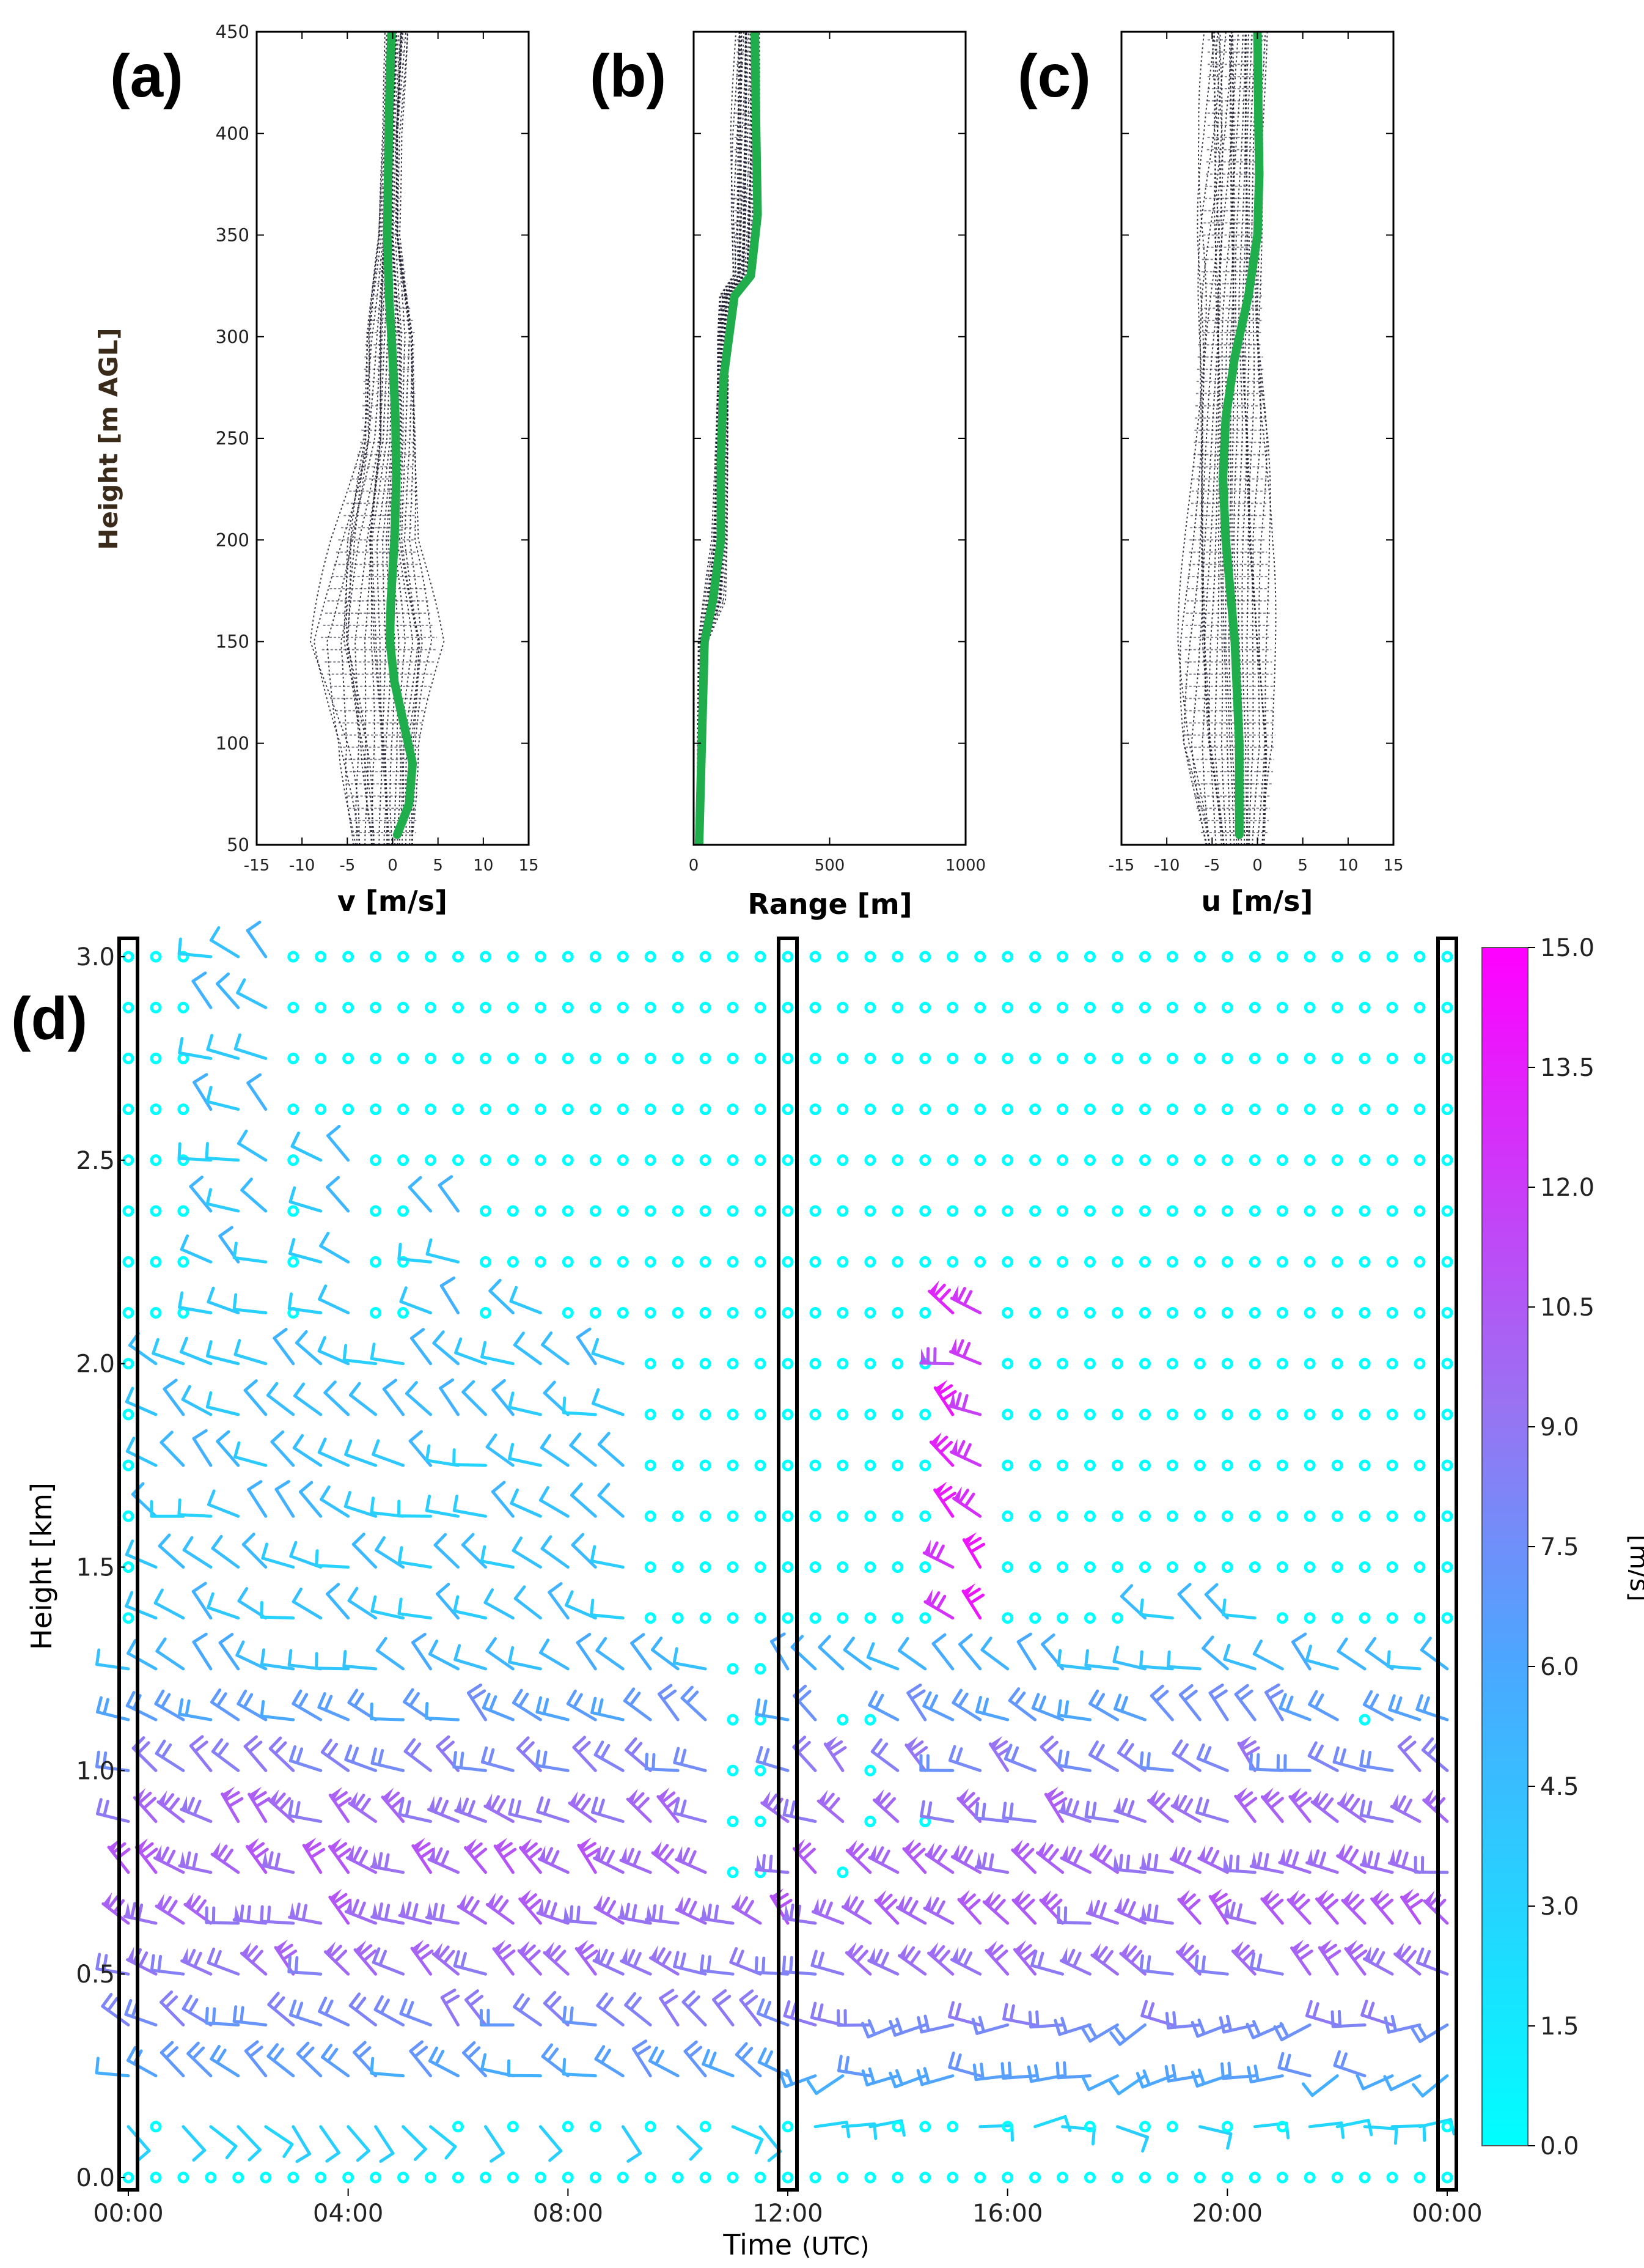 The height and width of the screenshot is (2268, 1644). I want to click on individual-profile, so click(1241, 438).